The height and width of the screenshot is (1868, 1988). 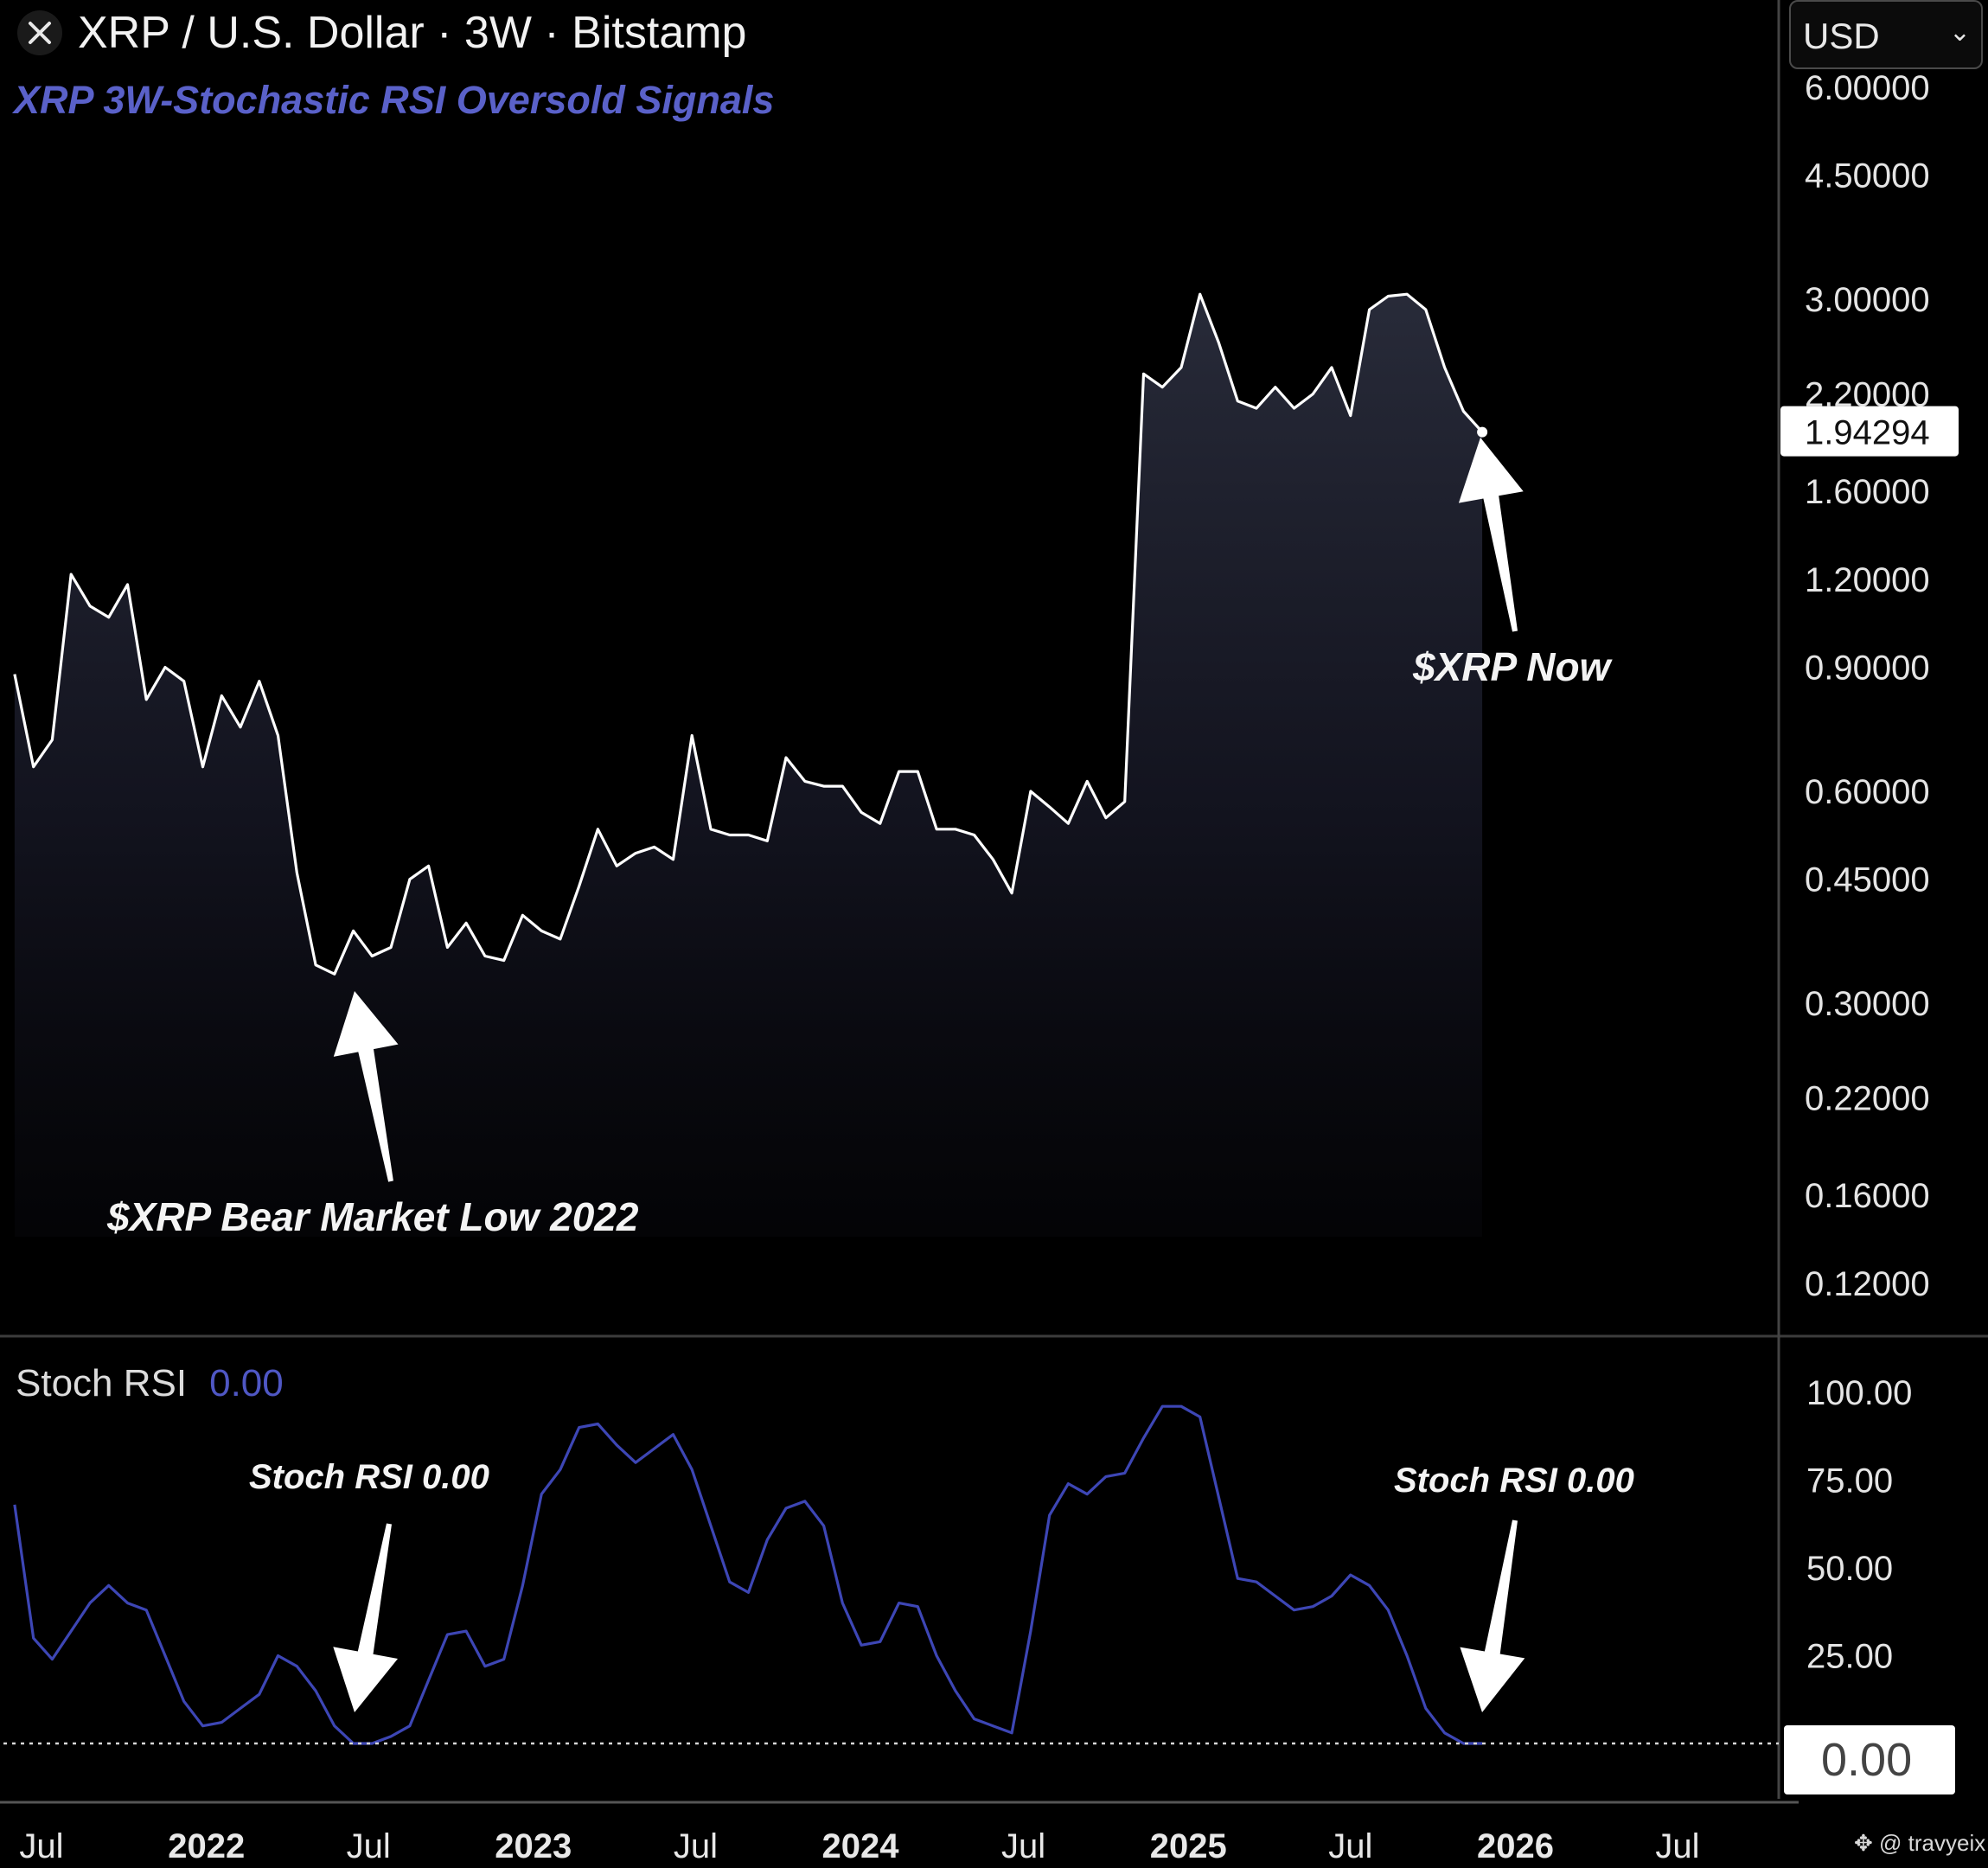 What do you see at coordinates (40, 33) in the screenshot?
I see `close-icon` at bounding box center [40, 33].